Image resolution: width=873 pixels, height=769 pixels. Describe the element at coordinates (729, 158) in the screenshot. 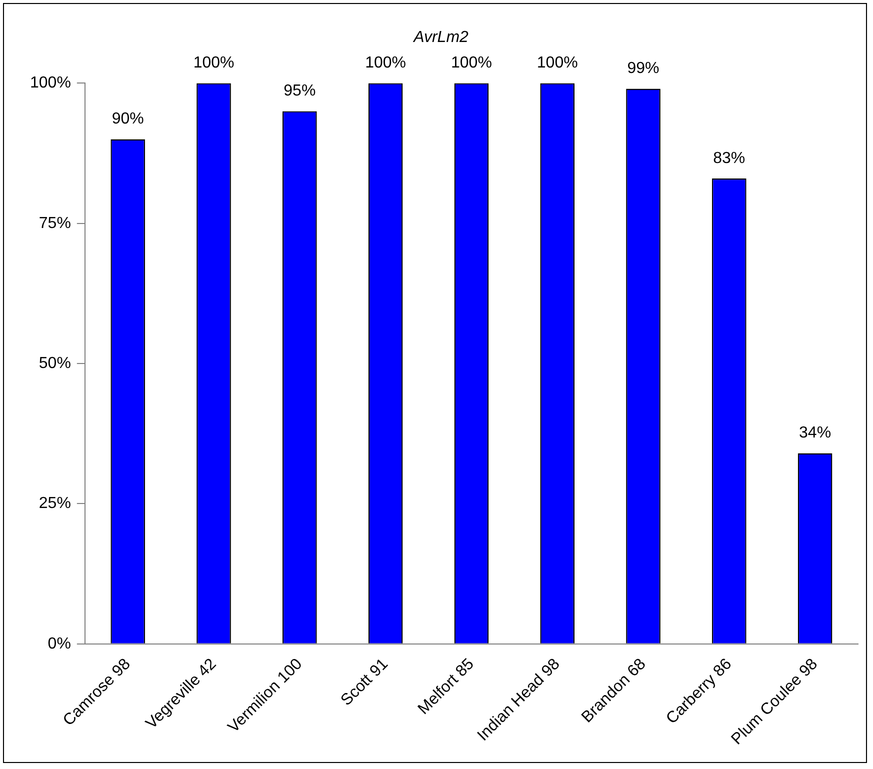

I see `data-label: 83%` at that location.